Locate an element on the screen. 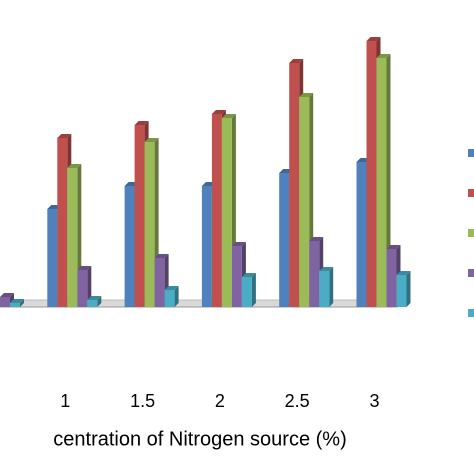 This screenshot has height=474, width=474. x-tick-label: 1 is located at coordinates (65, 401).